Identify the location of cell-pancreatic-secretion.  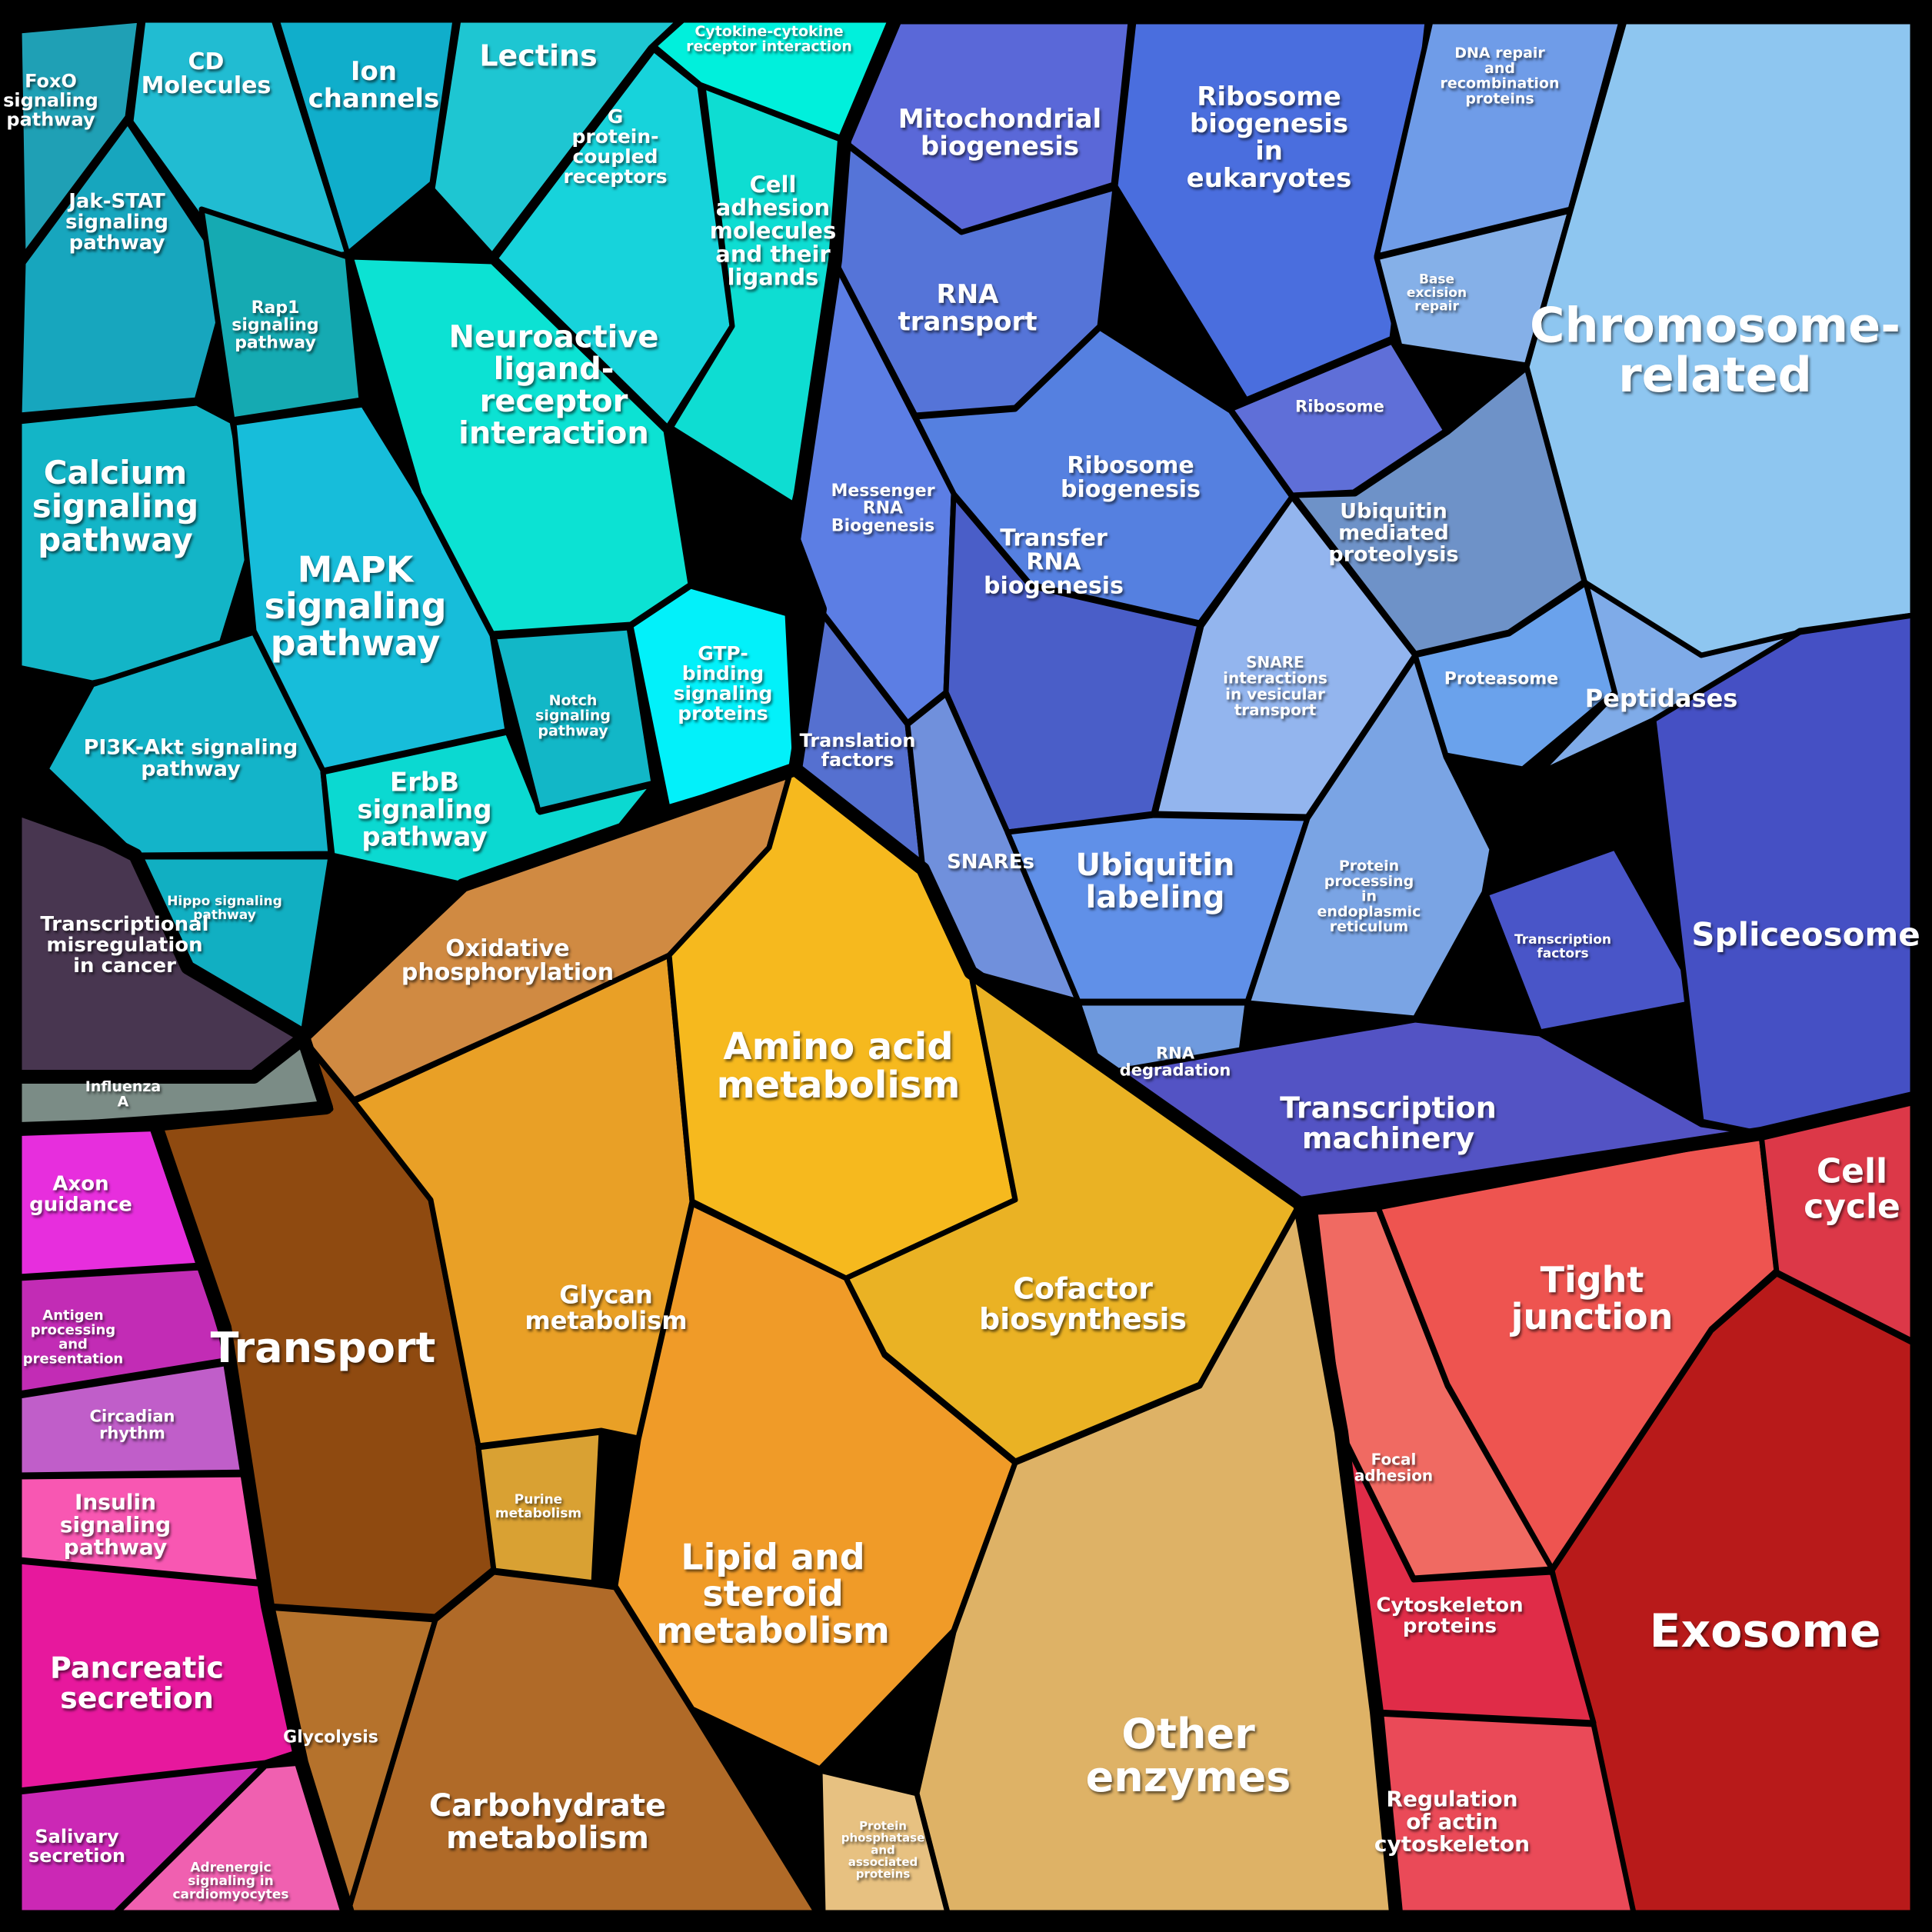
(158, 1676).